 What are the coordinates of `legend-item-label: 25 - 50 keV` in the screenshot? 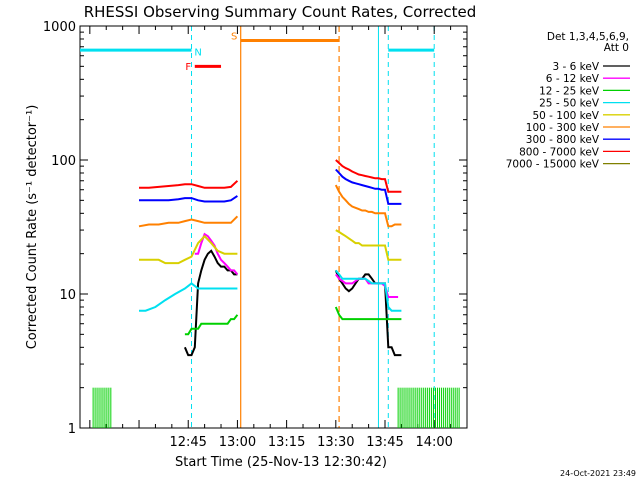 It's located at (569, 104).